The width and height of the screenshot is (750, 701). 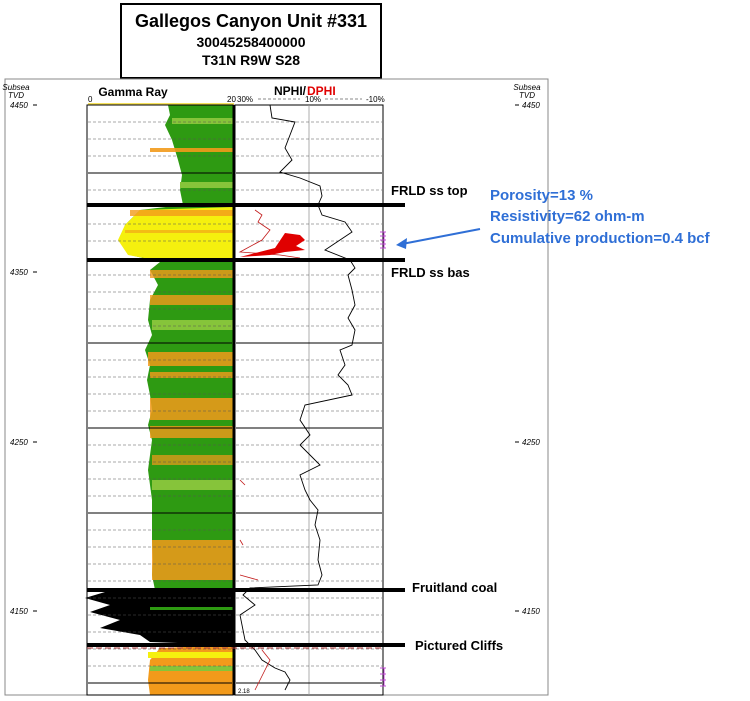 I want to click on small-value-label: 2.18, so click(x=244, y=692).